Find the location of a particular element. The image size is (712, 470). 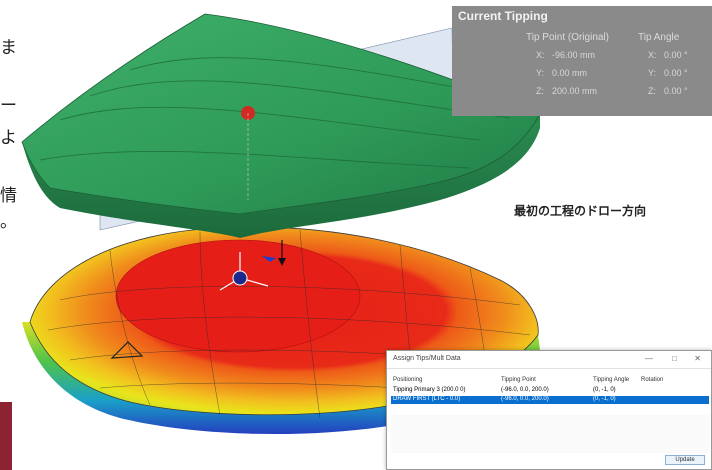

tip-angle-z-label: Z: is located at coordinates (652, 91).